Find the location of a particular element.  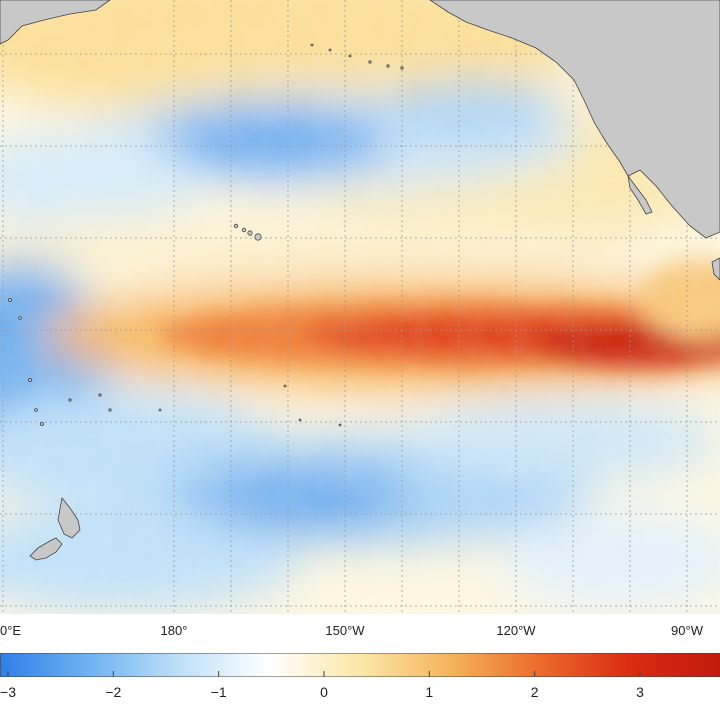

south-america-tip is located at coordinates (715, 269).